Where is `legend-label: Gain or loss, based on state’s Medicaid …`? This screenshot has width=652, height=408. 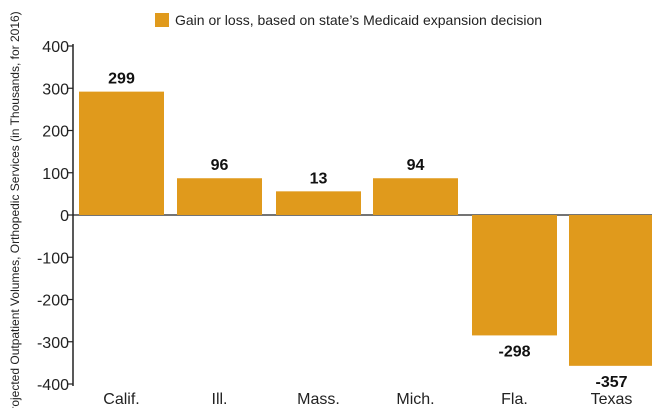 legend-label: Gain or loss, based on state’s Medicaid … is located at coordinates (358, 20).